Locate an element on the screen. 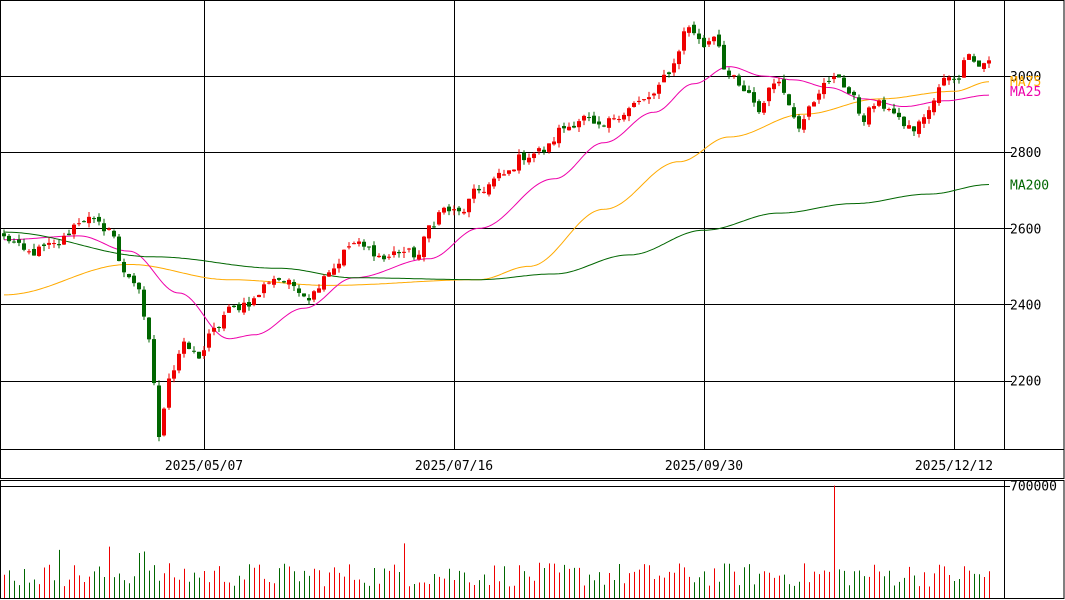 The image size is (1065, 600). date-tick-label: 2025/05/07 is located at coordinates (204, 466).